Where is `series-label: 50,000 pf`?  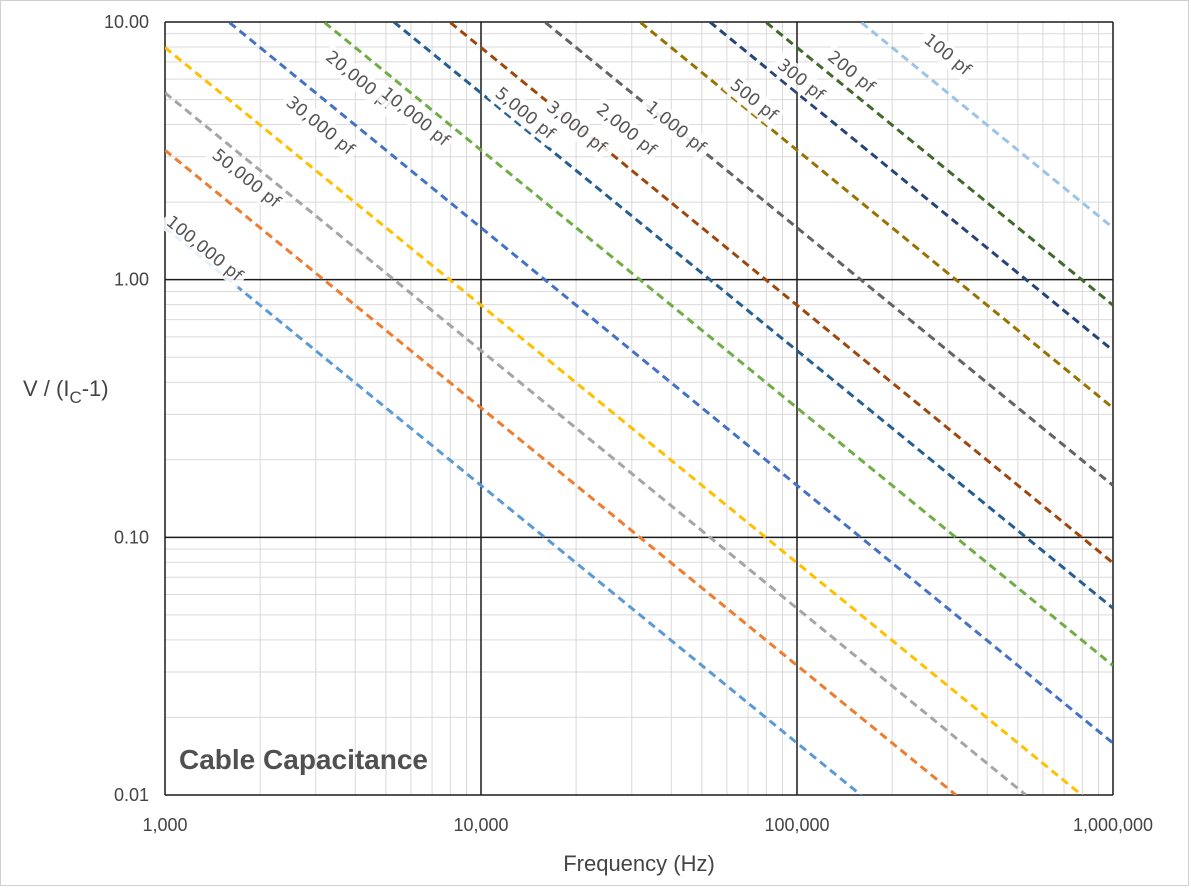
series-label: 50,000 pf is located at coordinates (246, 179).